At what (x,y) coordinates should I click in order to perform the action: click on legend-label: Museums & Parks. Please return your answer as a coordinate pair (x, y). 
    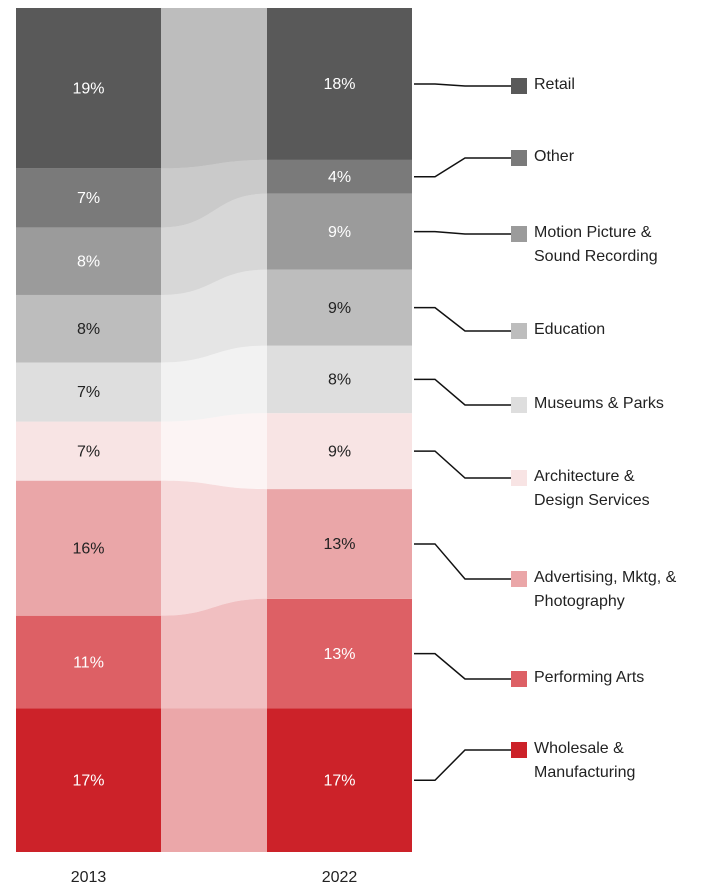
    Looking at the image, I should click on (599, 403).